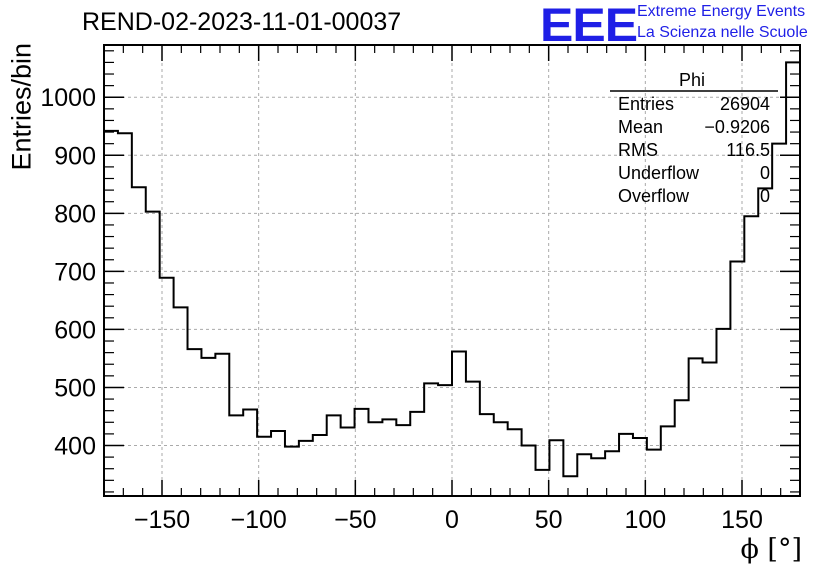 The height and width of the screenshot is (572, 836). I want to click on y-tick-label-5: 900, so click(75, 156).